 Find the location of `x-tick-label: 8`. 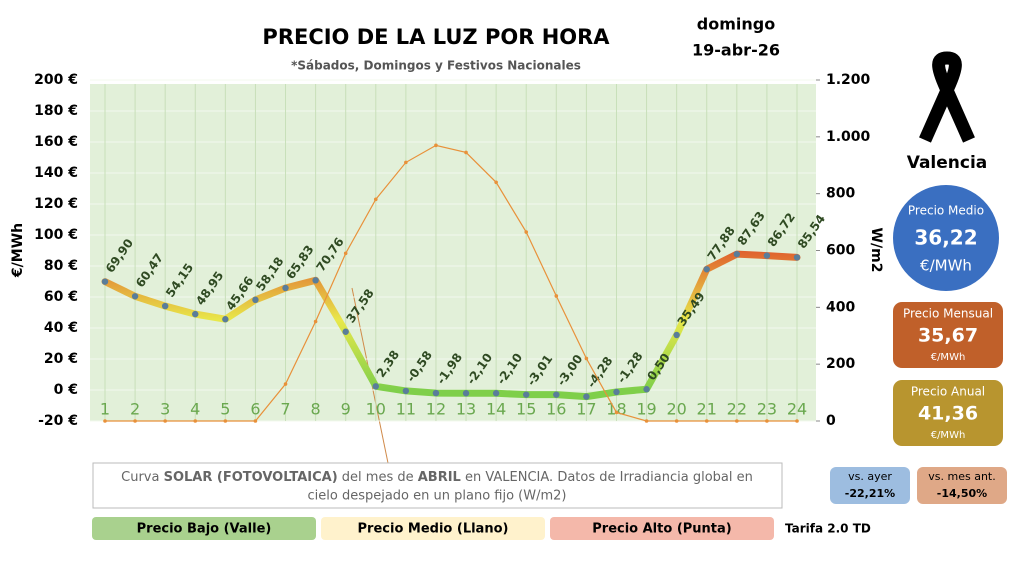

x-tick-label: 8 is located at coordinates (316, 409).